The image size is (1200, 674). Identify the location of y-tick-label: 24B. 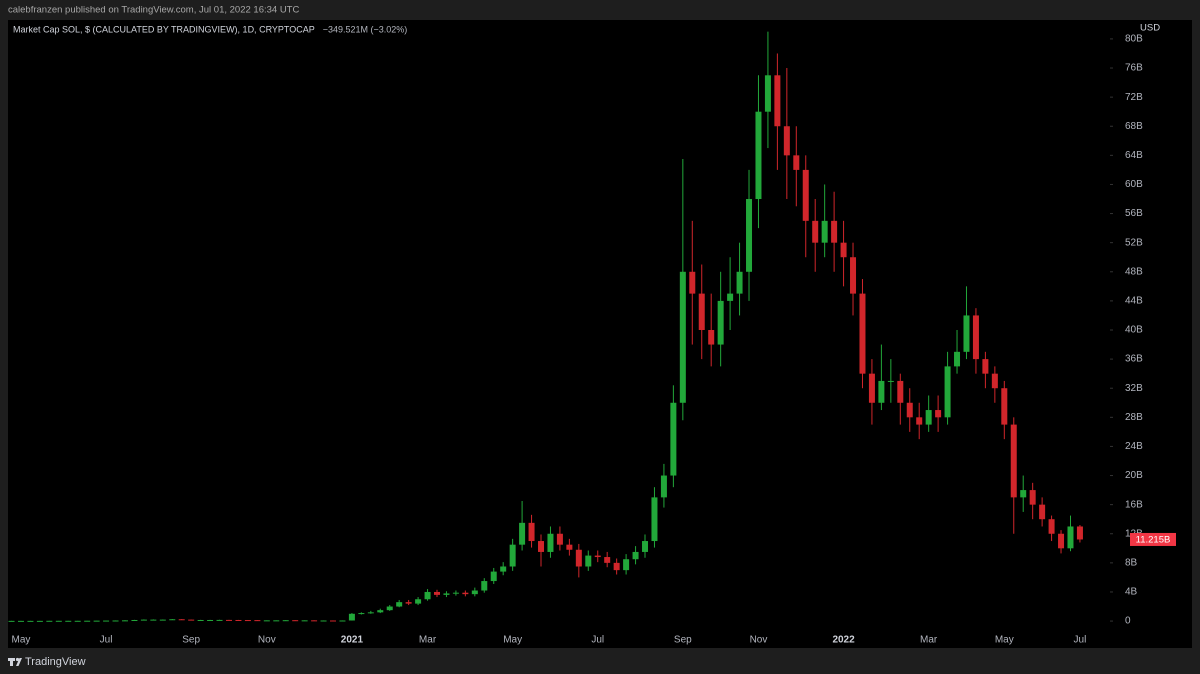
(1134, 446).